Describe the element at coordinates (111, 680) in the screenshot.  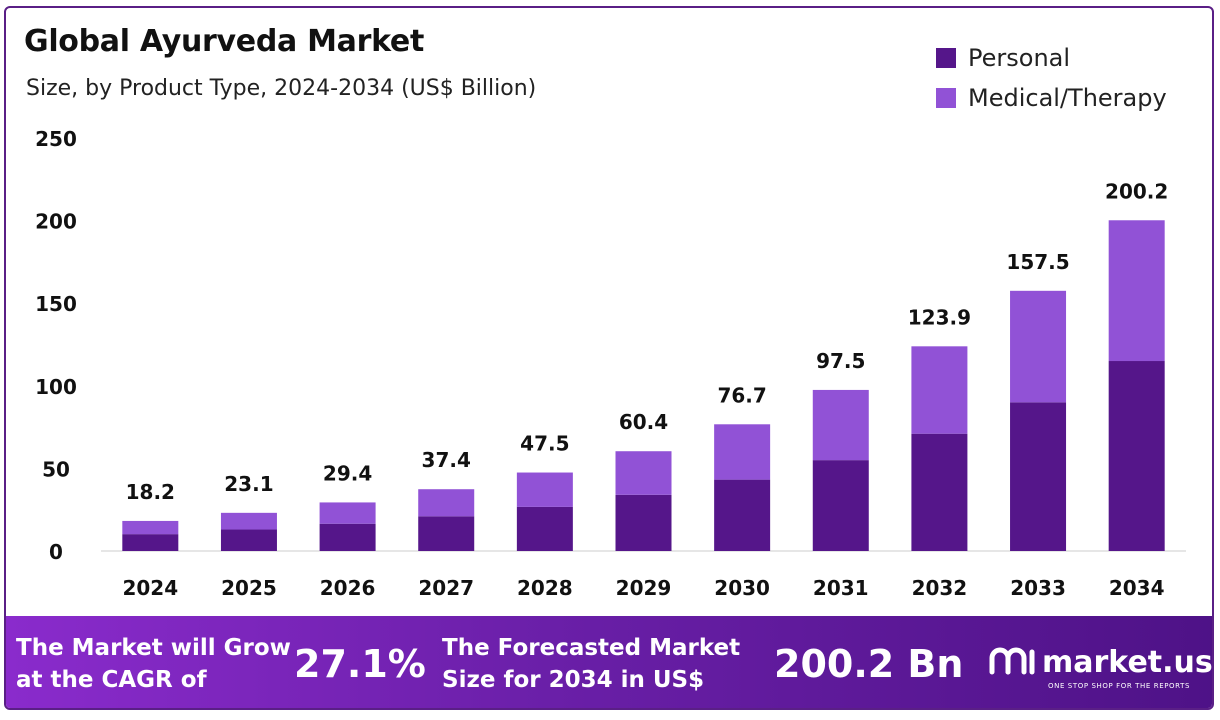
I see `cagr-caption-line2: at the CAGR of` at that location.